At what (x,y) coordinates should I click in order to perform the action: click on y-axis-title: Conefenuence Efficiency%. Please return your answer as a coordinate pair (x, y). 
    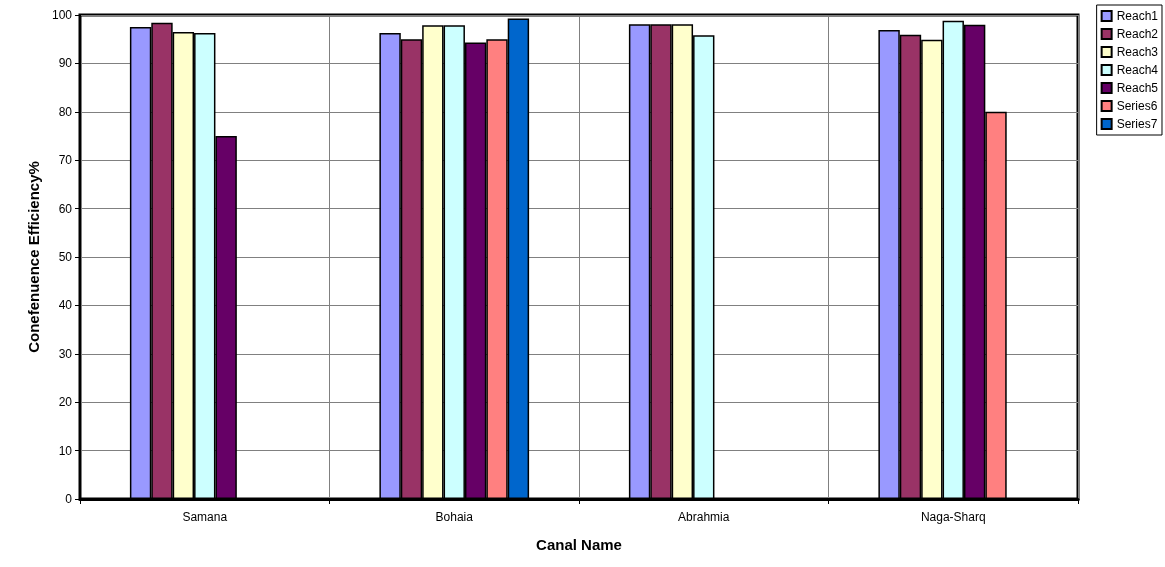
    Looking at the image, I should click on (34, 257).